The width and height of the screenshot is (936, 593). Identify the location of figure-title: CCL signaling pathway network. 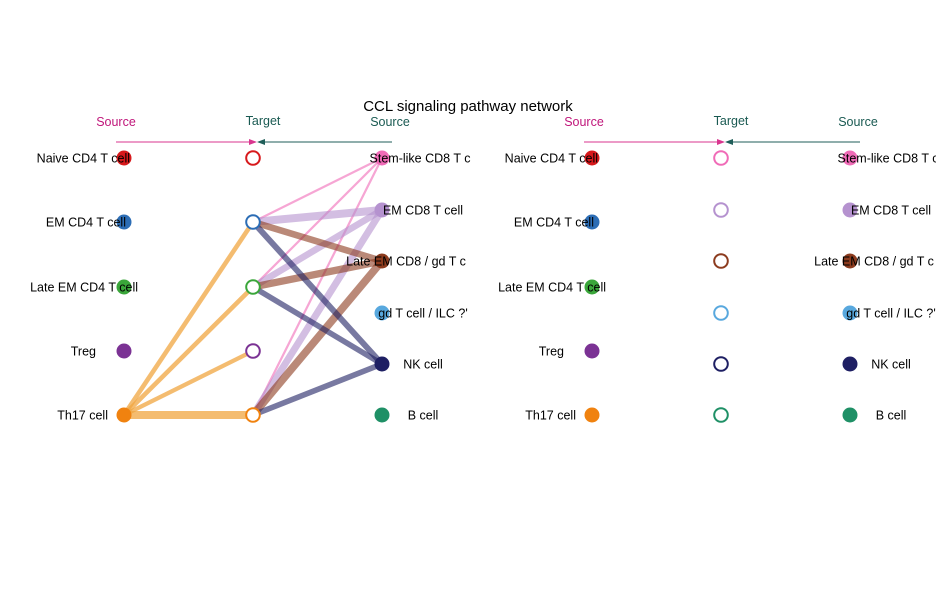
(468, 106).